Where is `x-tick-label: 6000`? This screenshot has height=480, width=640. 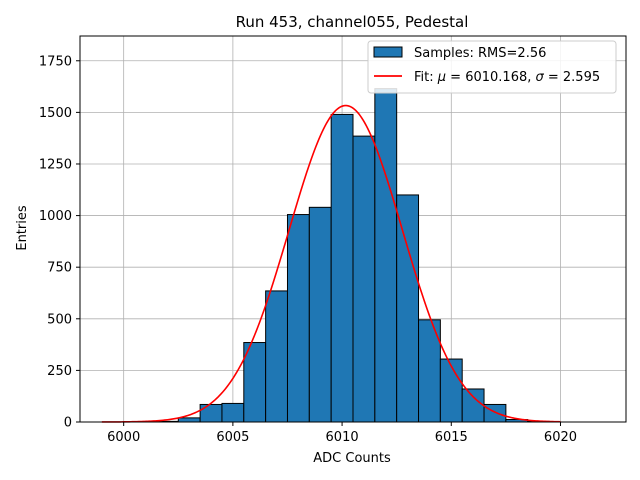
x-tick-label: 6000 is located at coordinates (123, 437).